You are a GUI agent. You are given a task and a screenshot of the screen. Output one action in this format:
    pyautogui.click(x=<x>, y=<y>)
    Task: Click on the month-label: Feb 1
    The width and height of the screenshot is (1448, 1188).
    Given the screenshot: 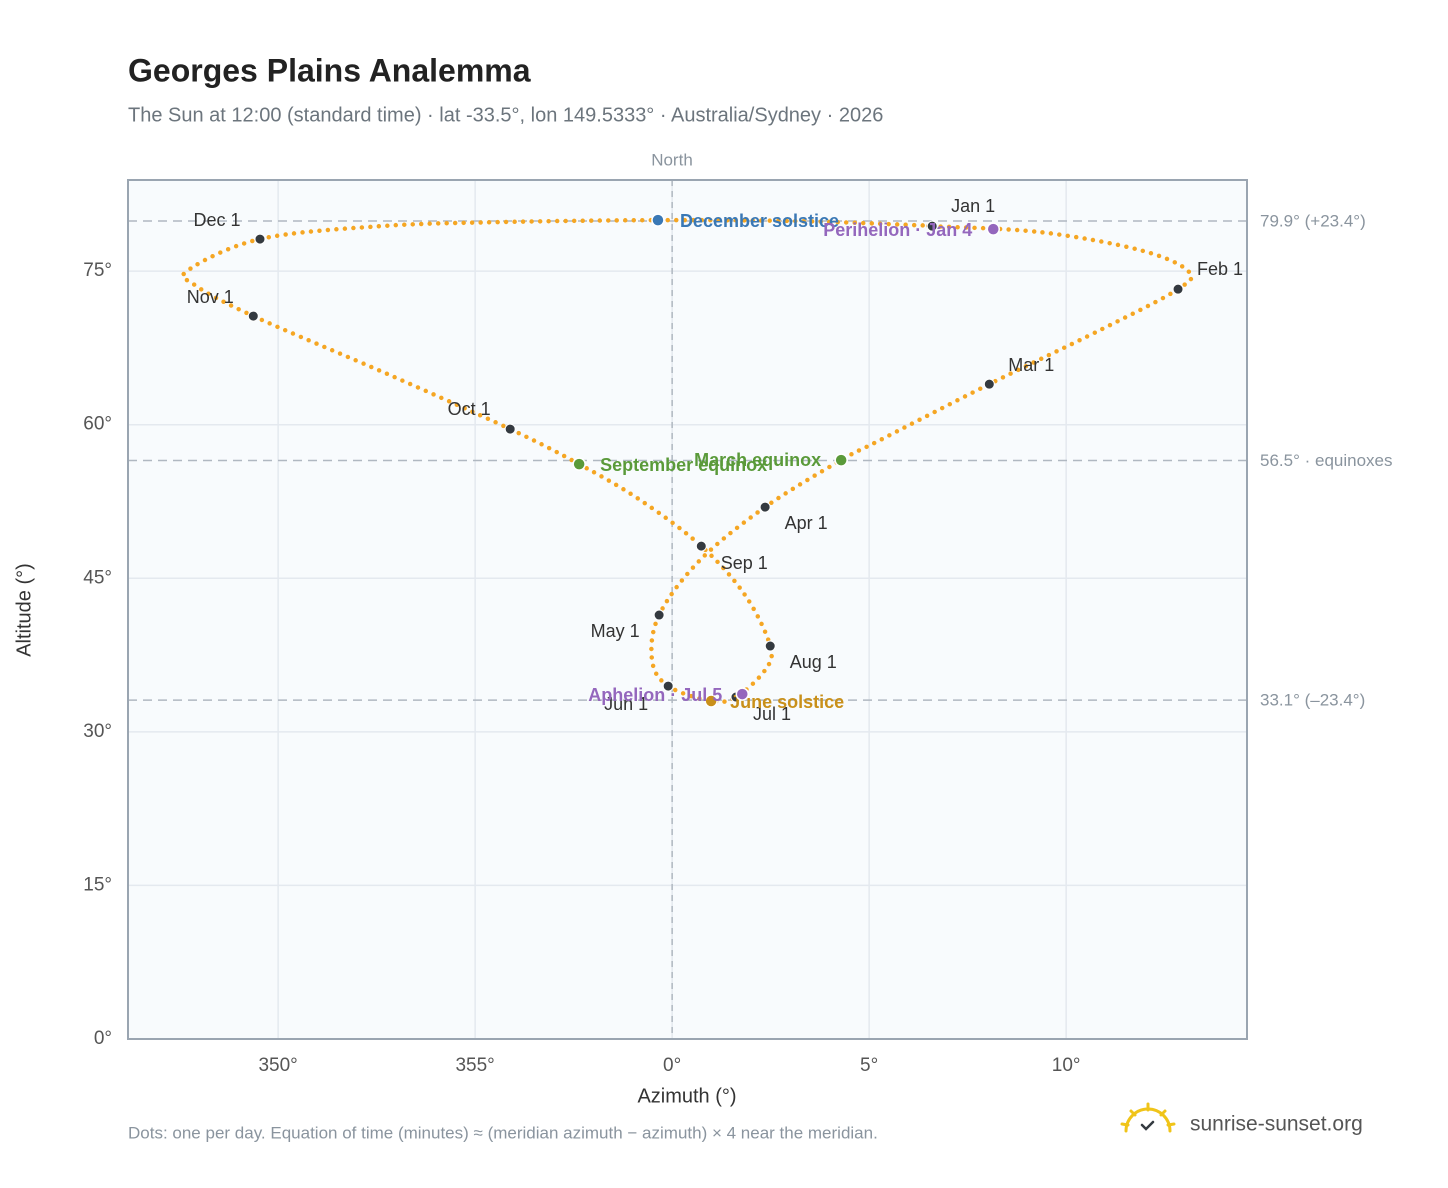 What is the action you would take?
    pyautogui.click(x=1220, y=269)
    